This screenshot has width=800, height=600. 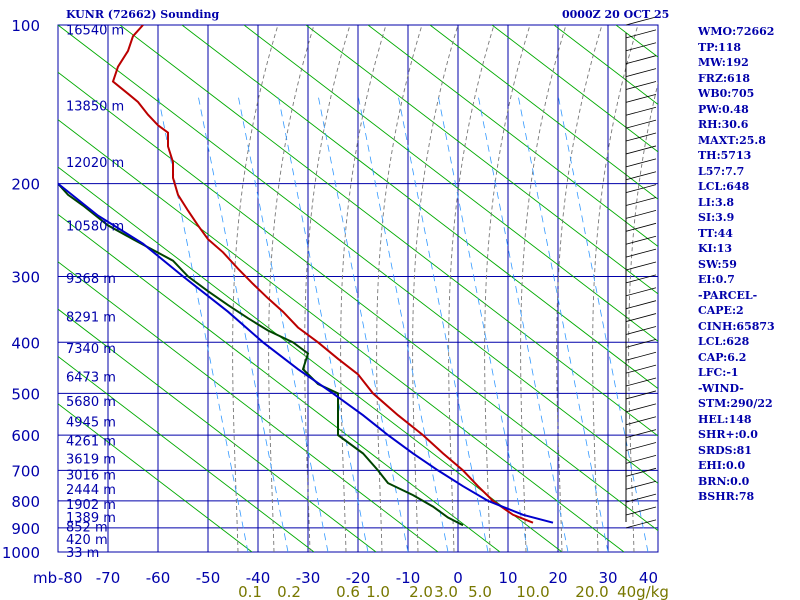 I want to click on index-line: LCL:628, so click(x=724, y=341).